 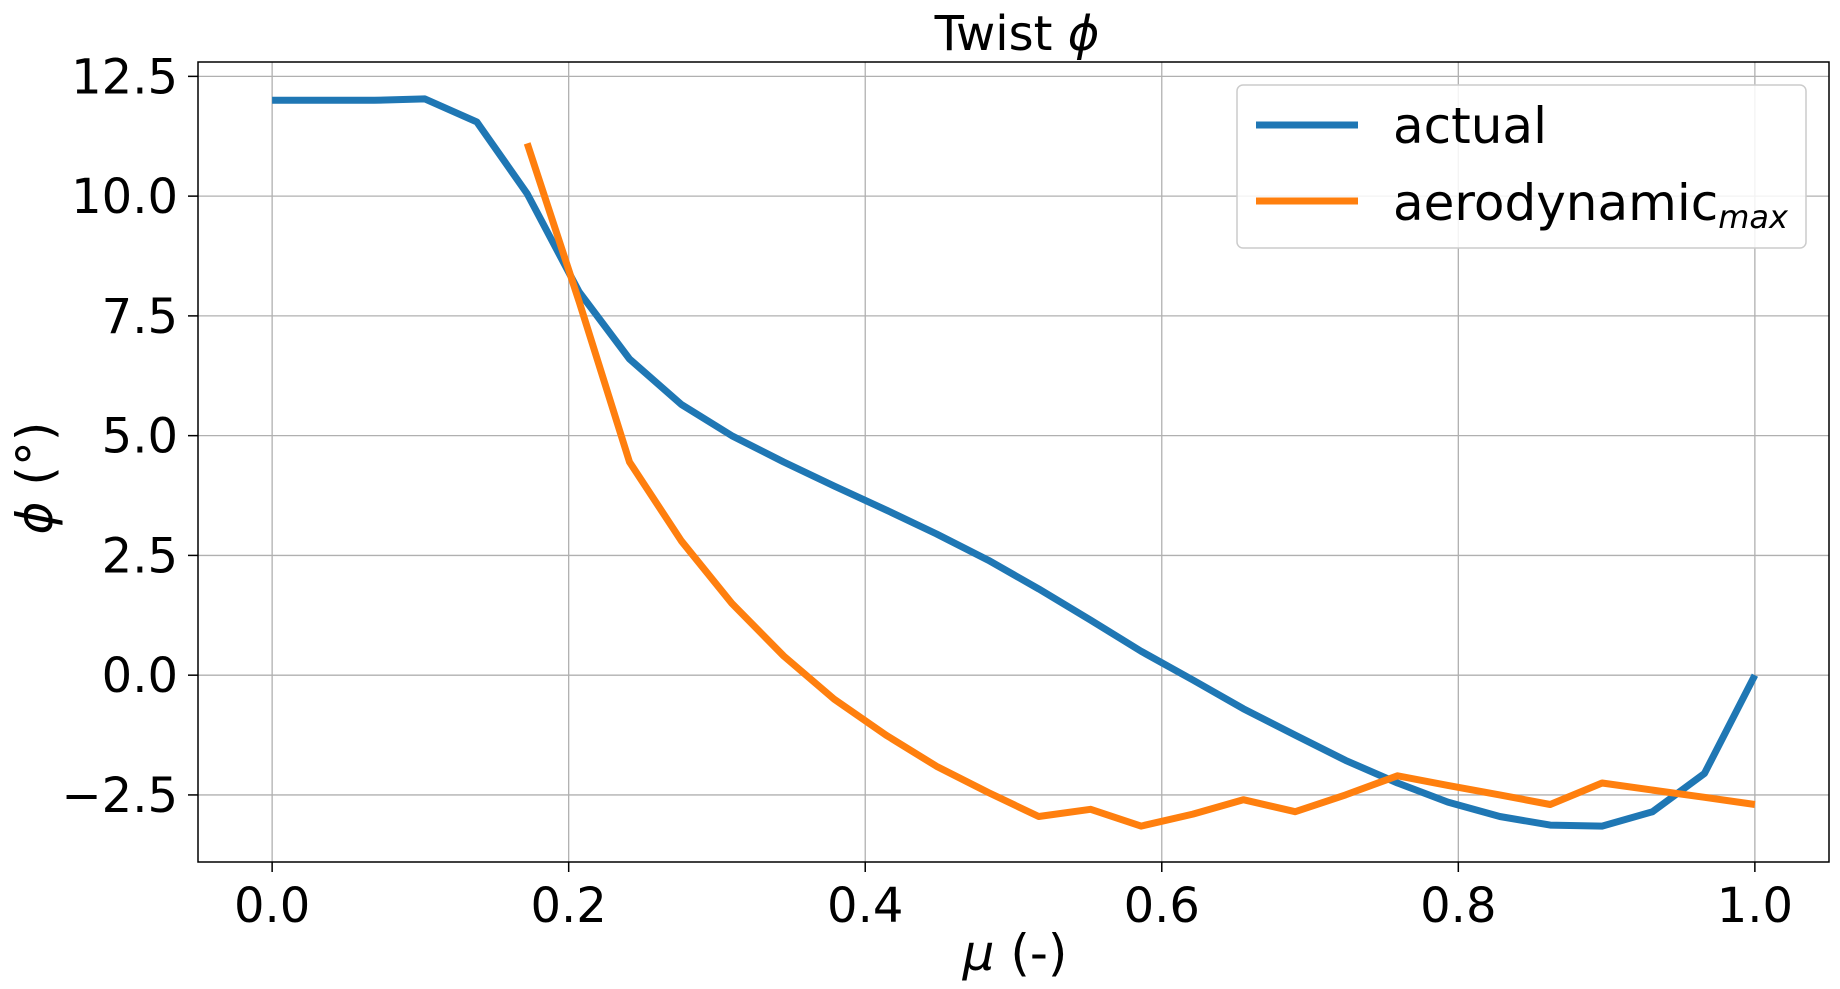 I want to click on y-tick-label: 0.0, so click(x=140, y=676).